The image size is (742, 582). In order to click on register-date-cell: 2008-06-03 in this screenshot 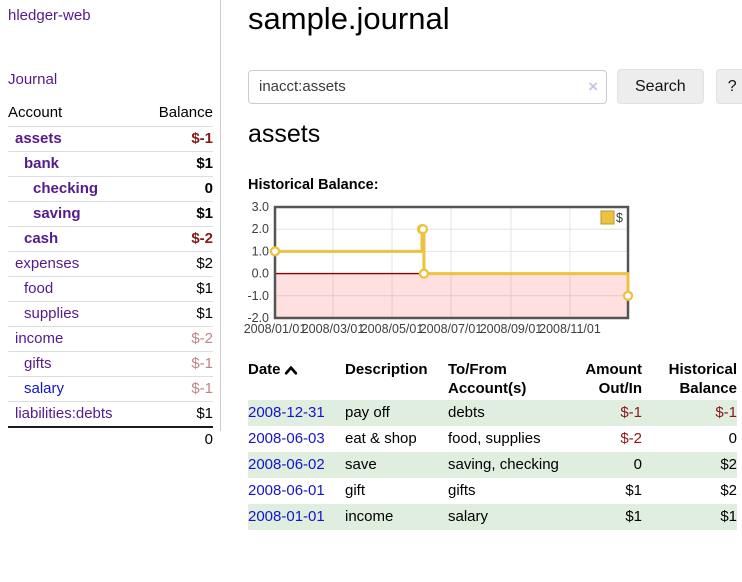, I will do `click(296, 439)`.